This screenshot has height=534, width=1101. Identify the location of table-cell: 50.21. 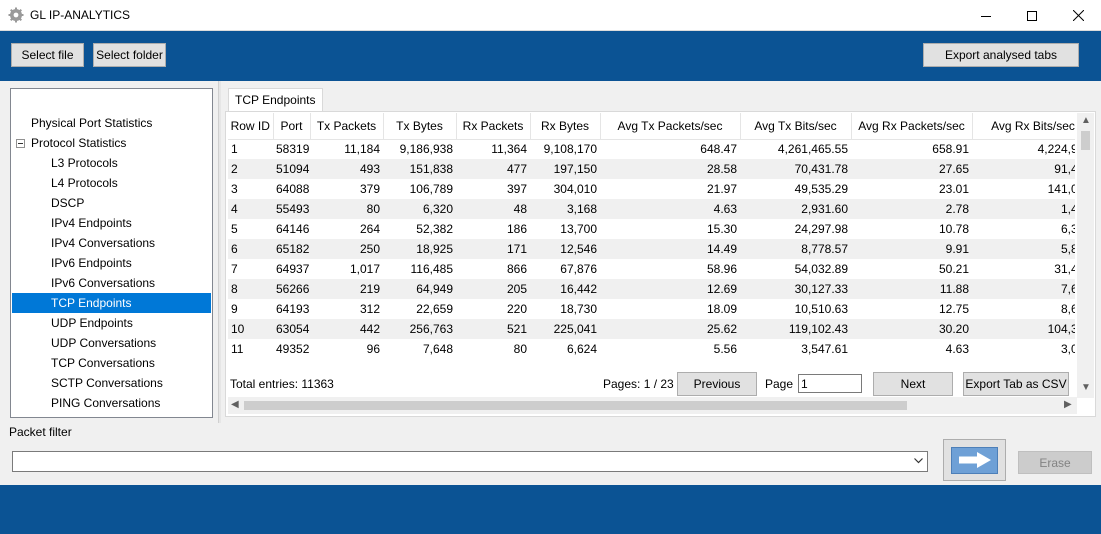
(953, 269).